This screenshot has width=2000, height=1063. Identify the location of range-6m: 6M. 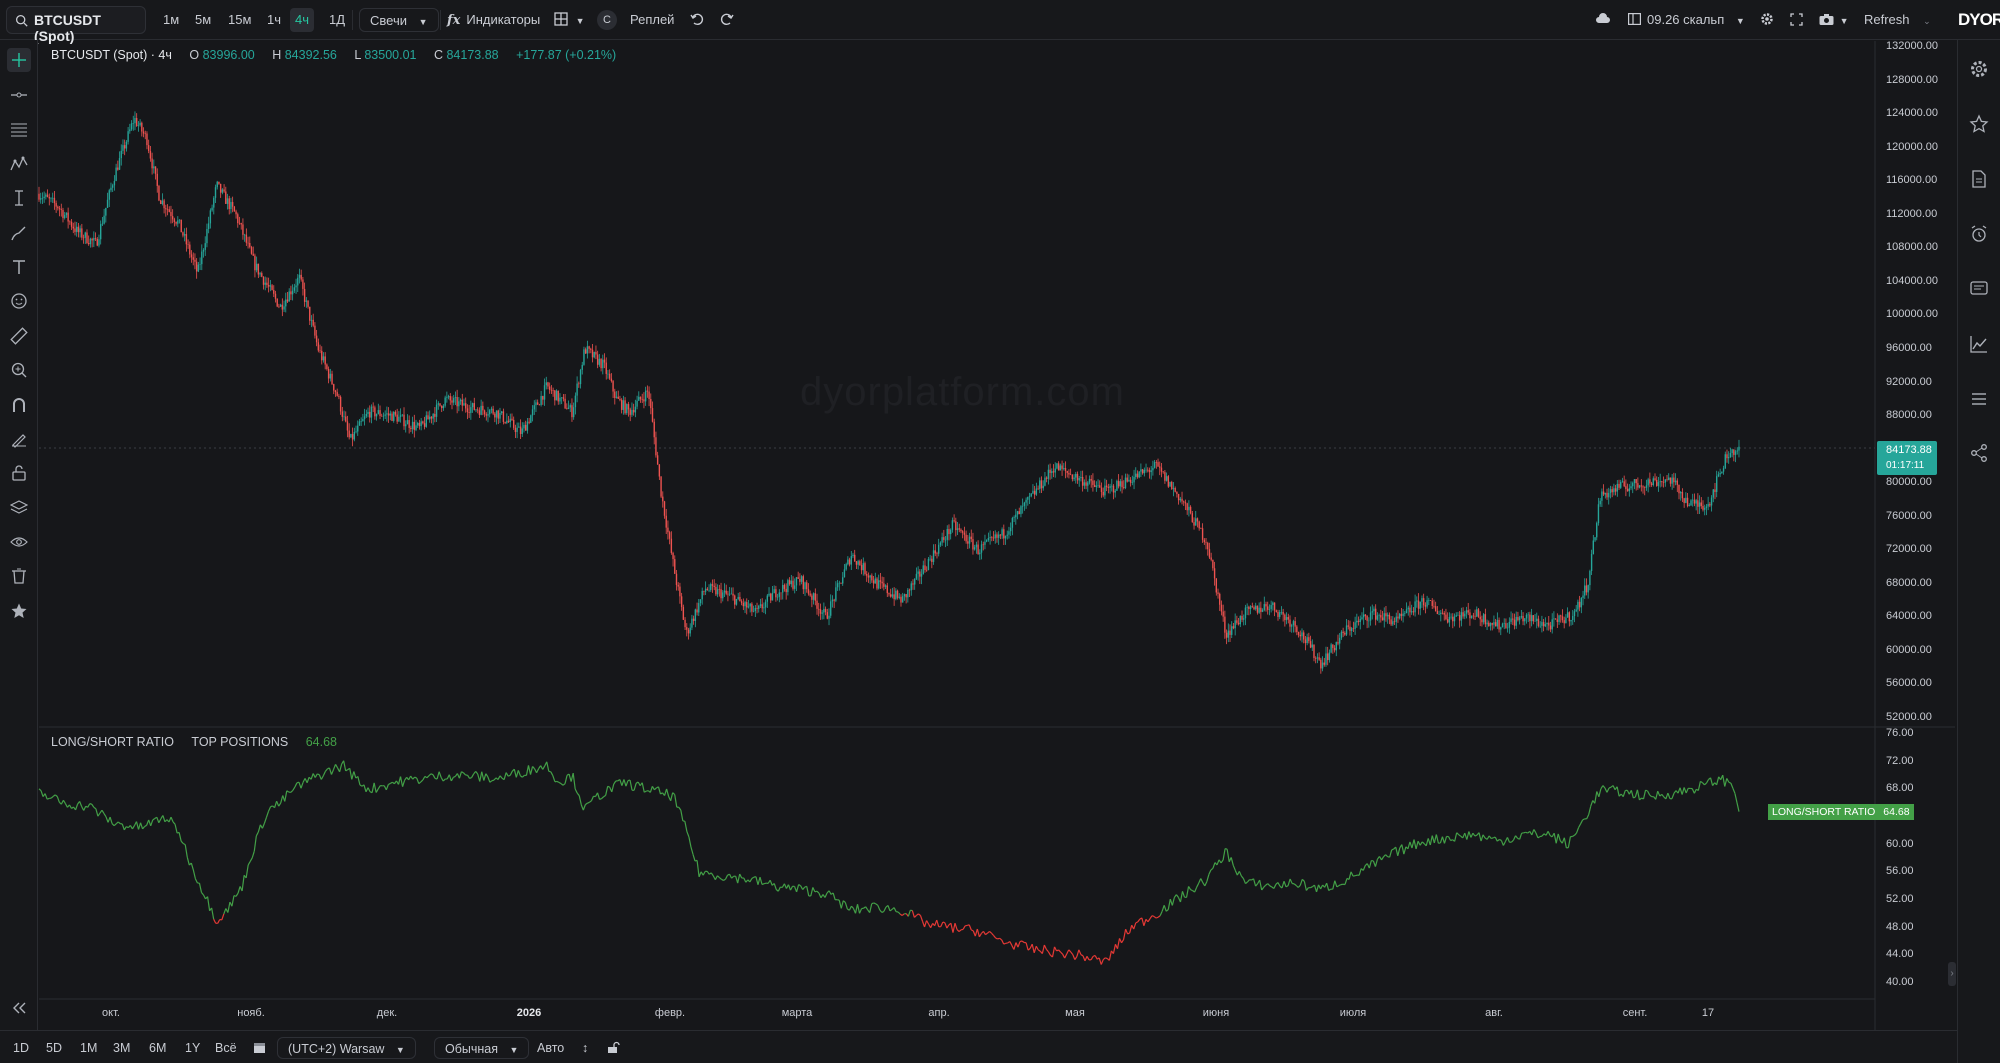
(158, 1048).